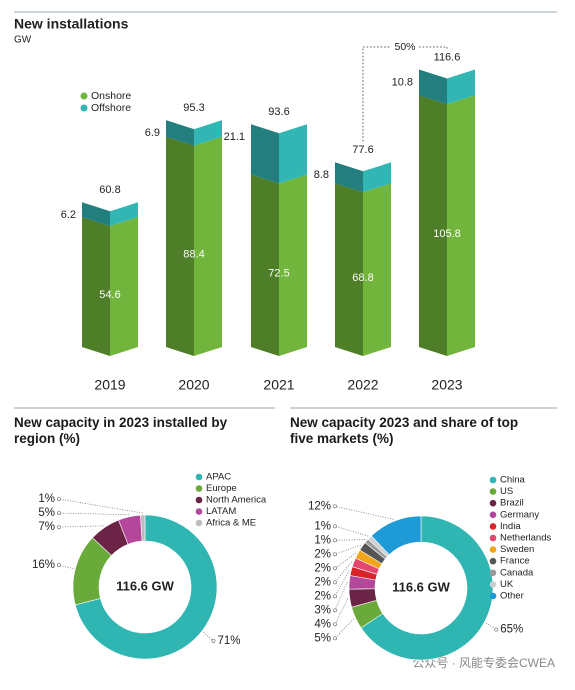  What do you see at coordinates (404, 47) in the screenshot?
I see `annotation: 50%` at bounding box center [404, 47].